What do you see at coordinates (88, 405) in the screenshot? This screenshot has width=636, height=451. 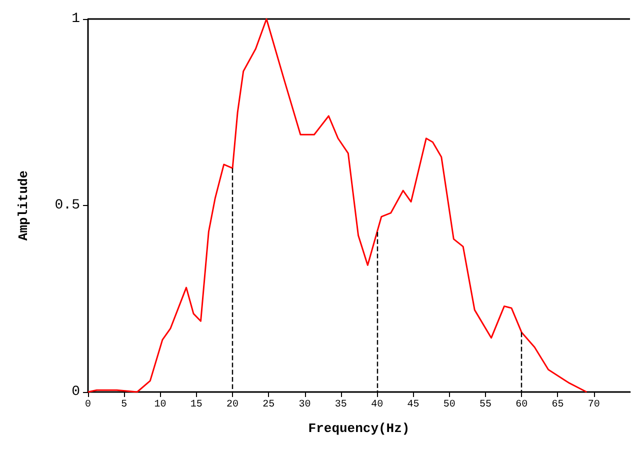 I see `x-tick-label: 0` at bounding box center [88, 405].